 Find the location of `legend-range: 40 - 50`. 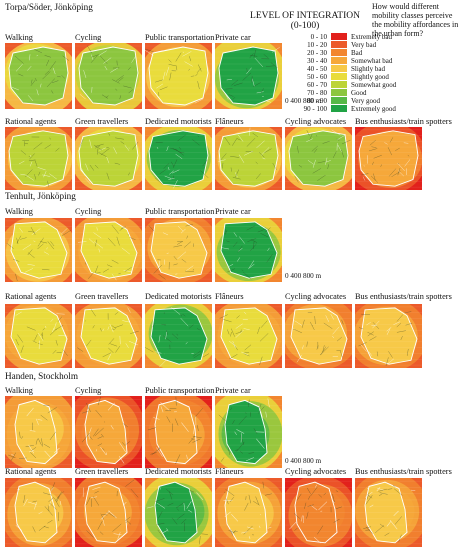

legend-range: 40 - 50 is located at coordinates (317, 69).